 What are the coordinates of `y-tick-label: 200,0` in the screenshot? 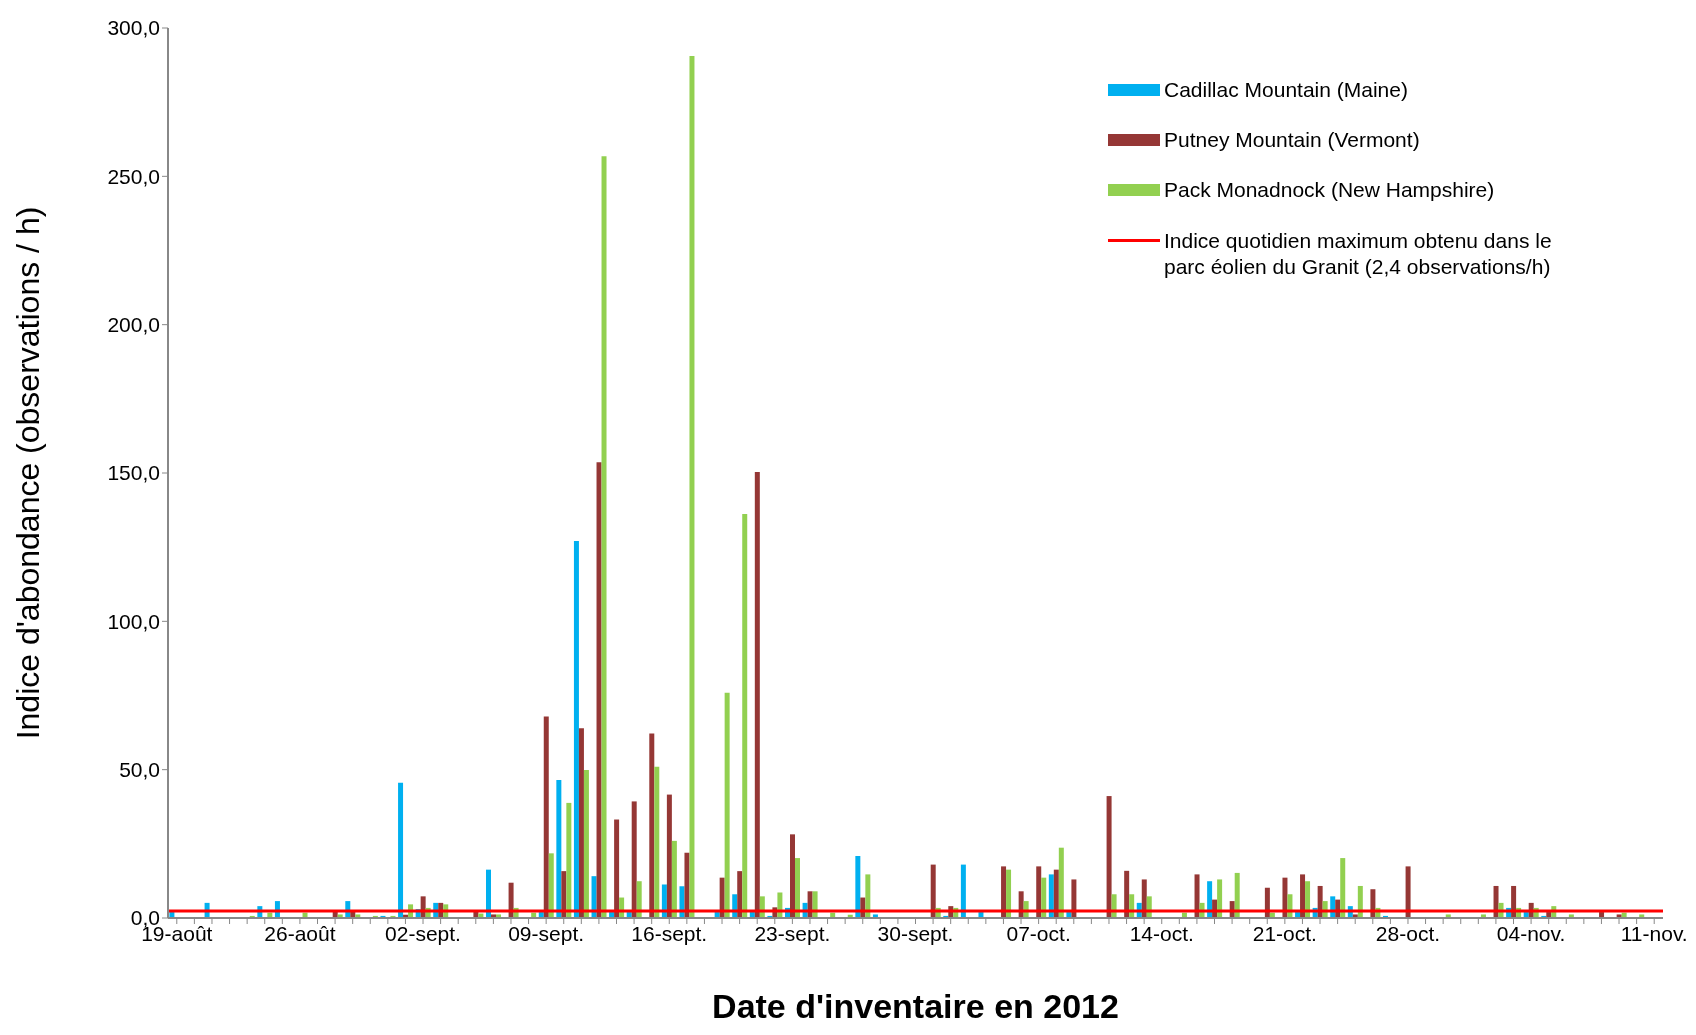 It's located at (133, 325).